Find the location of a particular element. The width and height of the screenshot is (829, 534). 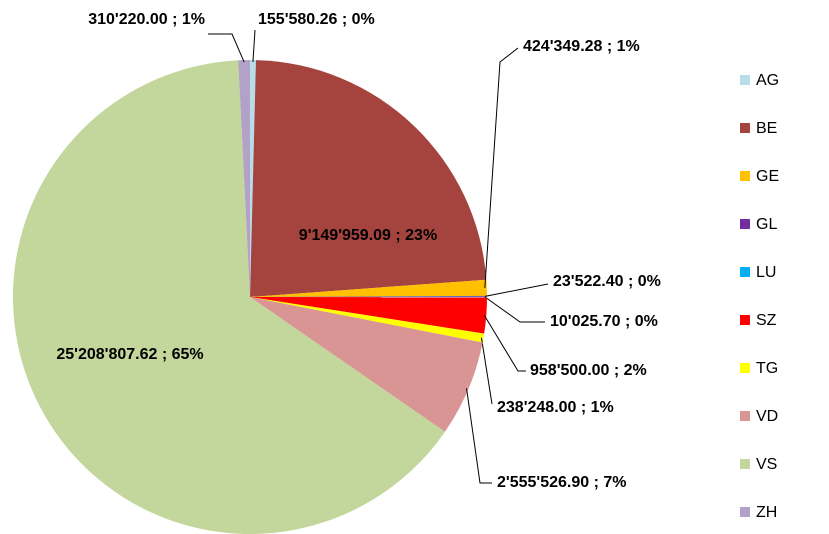

data-label: 9'149'959.09 ; 23% is located at coordinates (368, 235).